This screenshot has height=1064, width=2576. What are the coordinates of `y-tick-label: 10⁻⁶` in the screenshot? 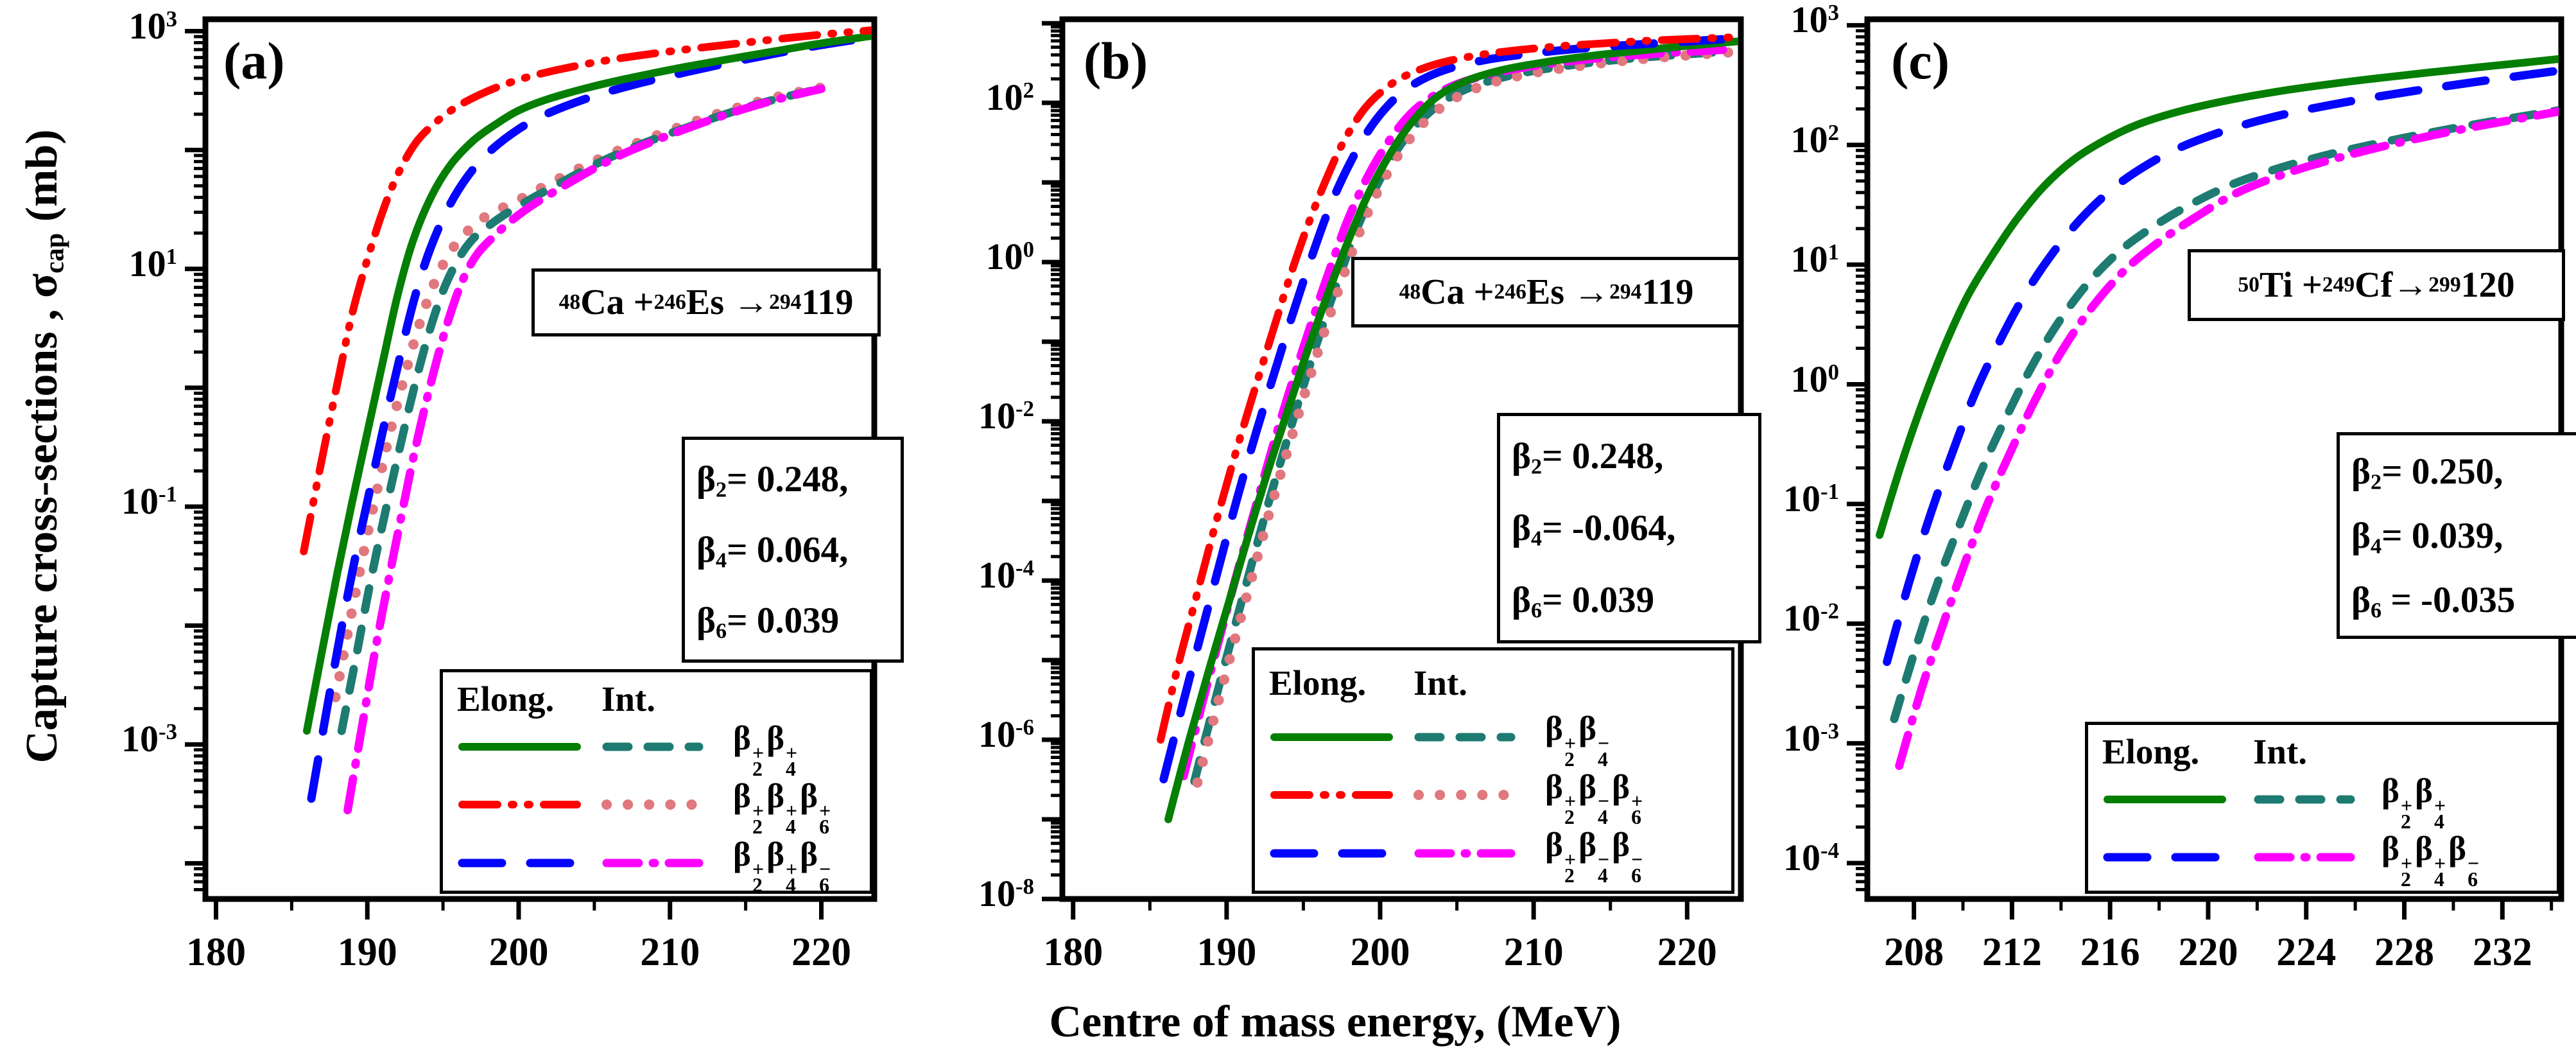 It's located at (1006, 734).